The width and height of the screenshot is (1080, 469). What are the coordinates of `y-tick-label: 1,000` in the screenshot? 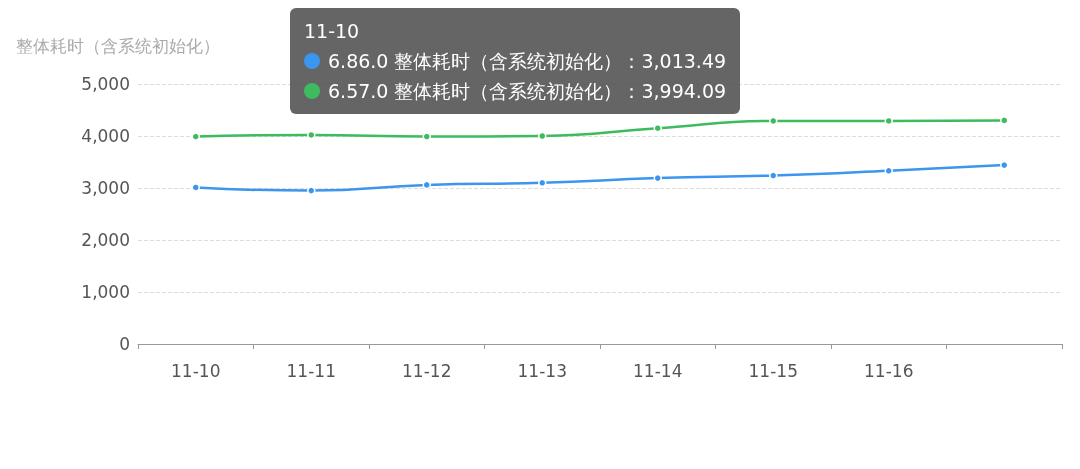 It's located at (105, 292).